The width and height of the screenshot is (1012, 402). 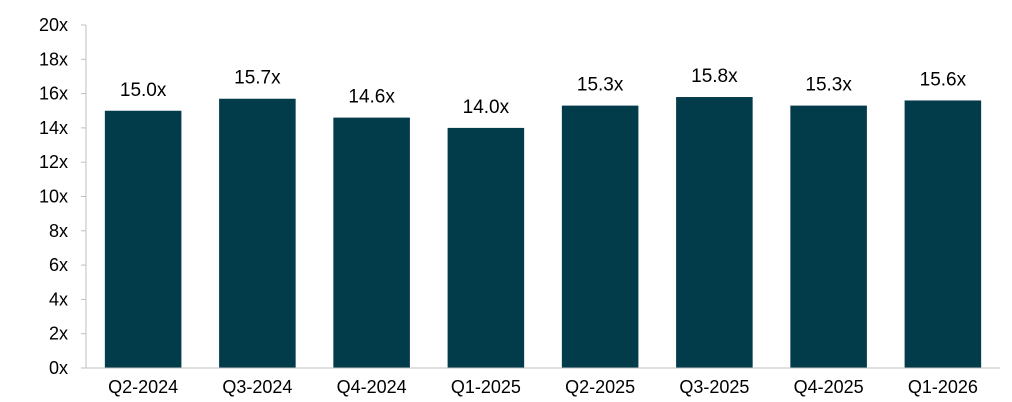 I want to click on x-tick-label: Q1-2026, so click(x=943, y=387).